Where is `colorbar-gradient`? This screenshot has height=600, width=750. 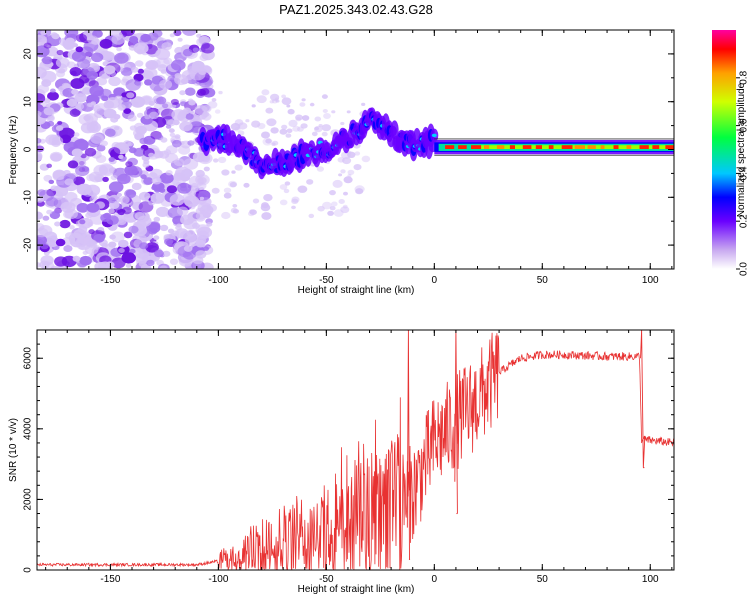 colorbar-gradient is located at coordinates (724, 149).